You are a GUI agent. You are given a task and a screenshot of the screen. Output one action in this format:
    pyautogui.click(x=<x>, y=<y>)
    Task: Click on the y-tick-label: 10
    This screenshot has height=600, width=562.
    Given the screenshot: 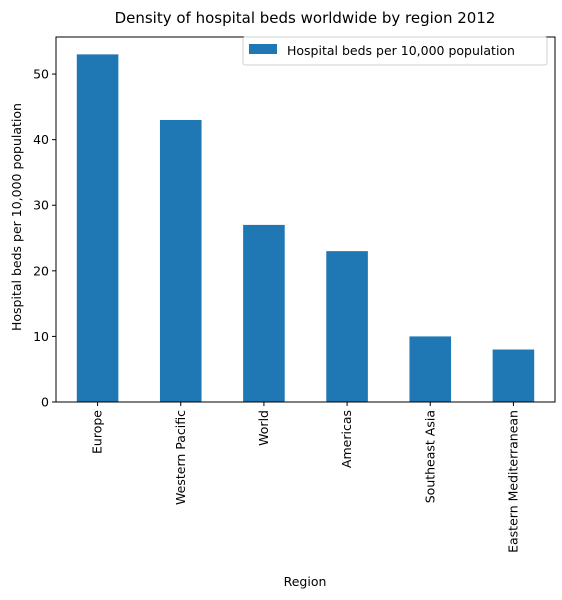 What is the action you would take?
    pyautogui.click(x=41, y=336)
    